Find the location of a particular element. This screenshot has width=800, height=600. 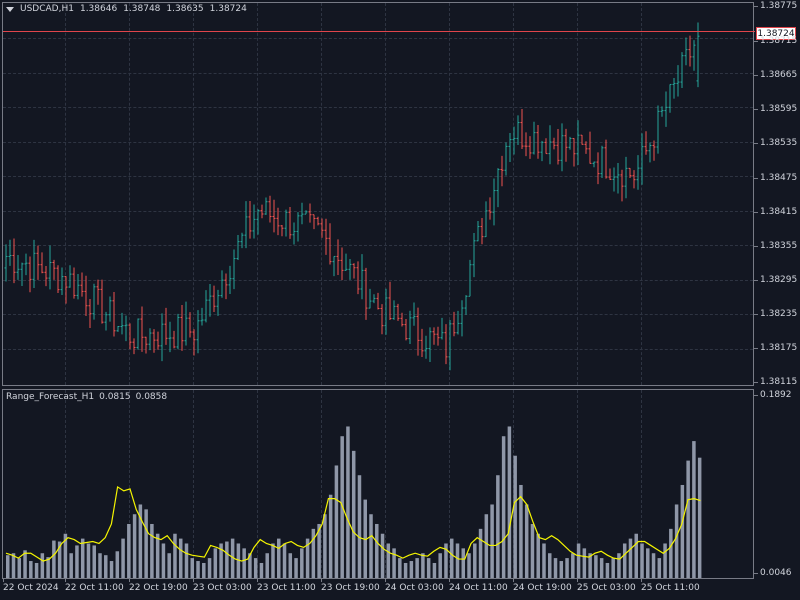

indicator-tick-bottom: 0.0046 is located at coordinates (773, 573).